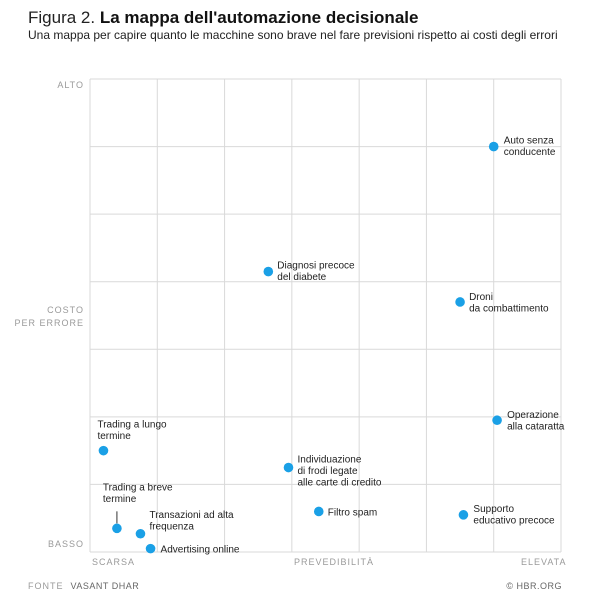  What do you see at coordinates (70, 85) in the screenshot?
I see `y-tick-high: ALTO` at bounding box center [70, 85].